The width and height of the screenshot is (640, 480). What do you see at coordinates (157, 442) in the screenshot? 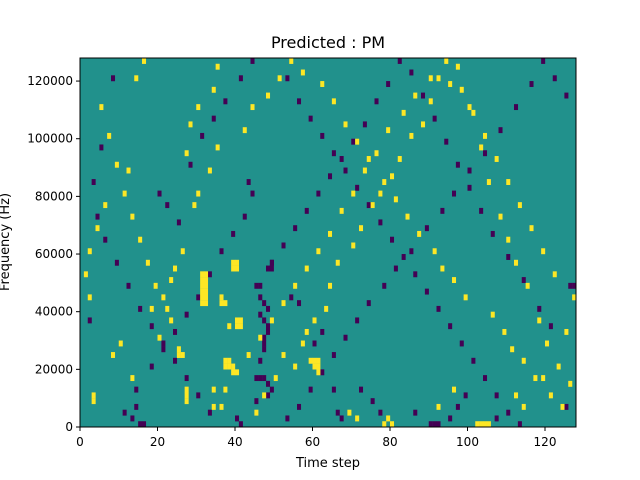
I see `x-tick-label: 20` at bounding box center [157, 442].